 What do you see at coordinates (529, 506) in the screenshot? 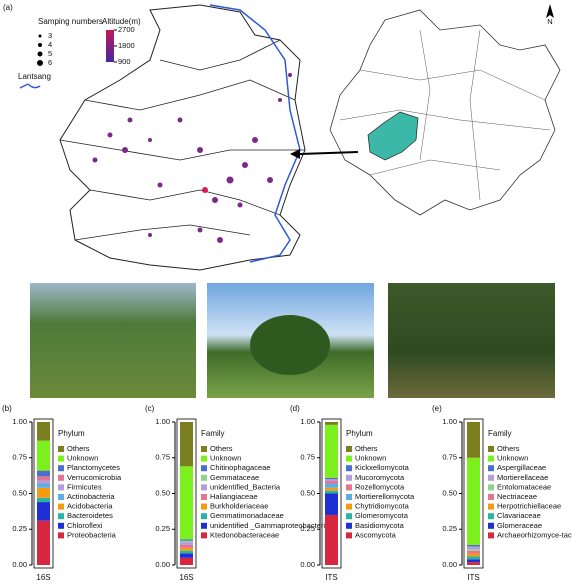
I see `legend-label: Herpotrichiellaceae` at bounding box center [529, 506].